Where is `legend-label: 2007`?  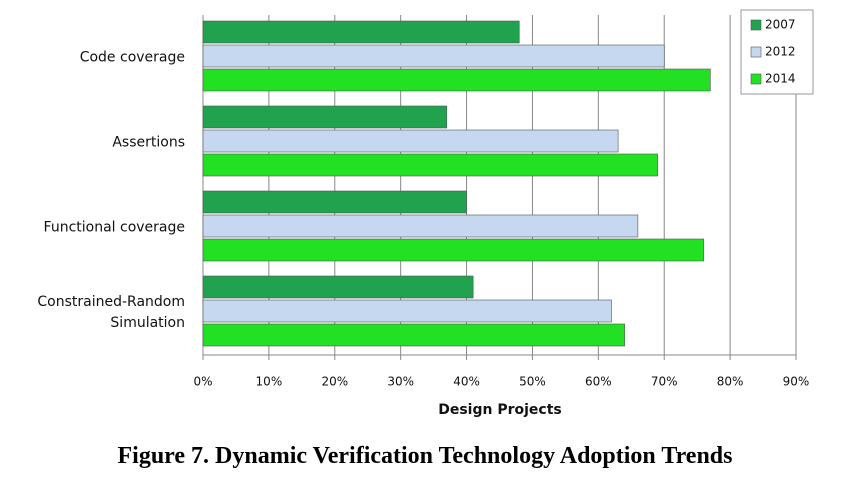
legend-label: 2007 is located at coordinates (780, 25).